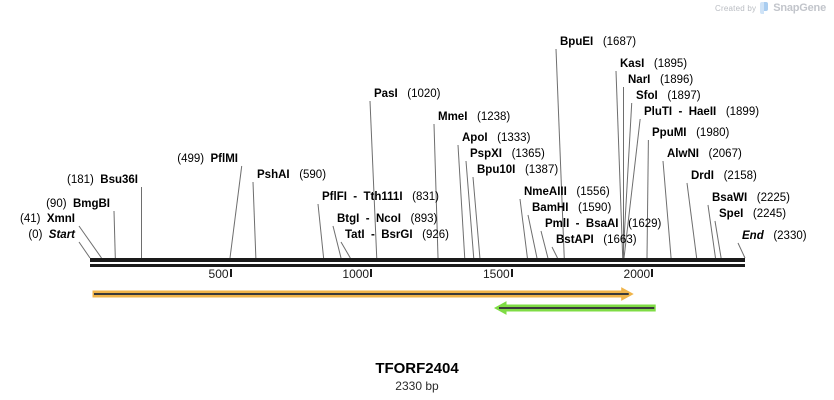  What do you see at coordinates (620, 240) in the screenshot?
I see `site-position: (1663)` at bounding box center [620, 240].